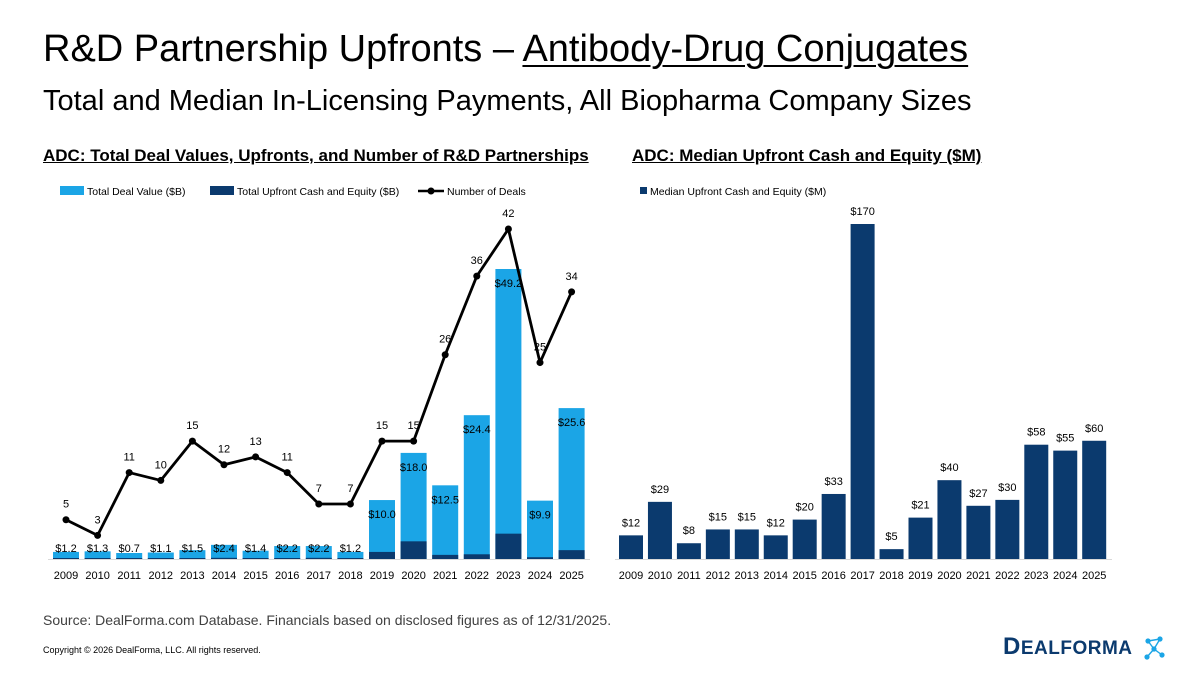 The width and height of the screenshot is (1200, 675). I want to click on median-upfront-label: $33, so click(833, 482).